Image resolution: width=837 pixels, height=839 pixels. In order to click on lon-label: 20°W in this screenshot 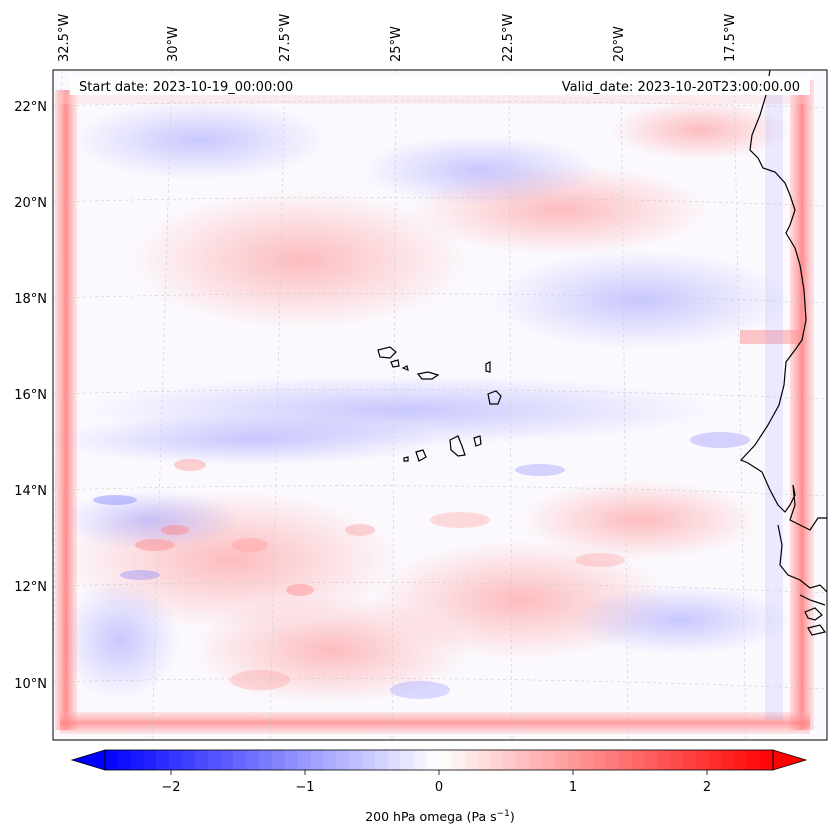, I will do `click(619, 44)`.